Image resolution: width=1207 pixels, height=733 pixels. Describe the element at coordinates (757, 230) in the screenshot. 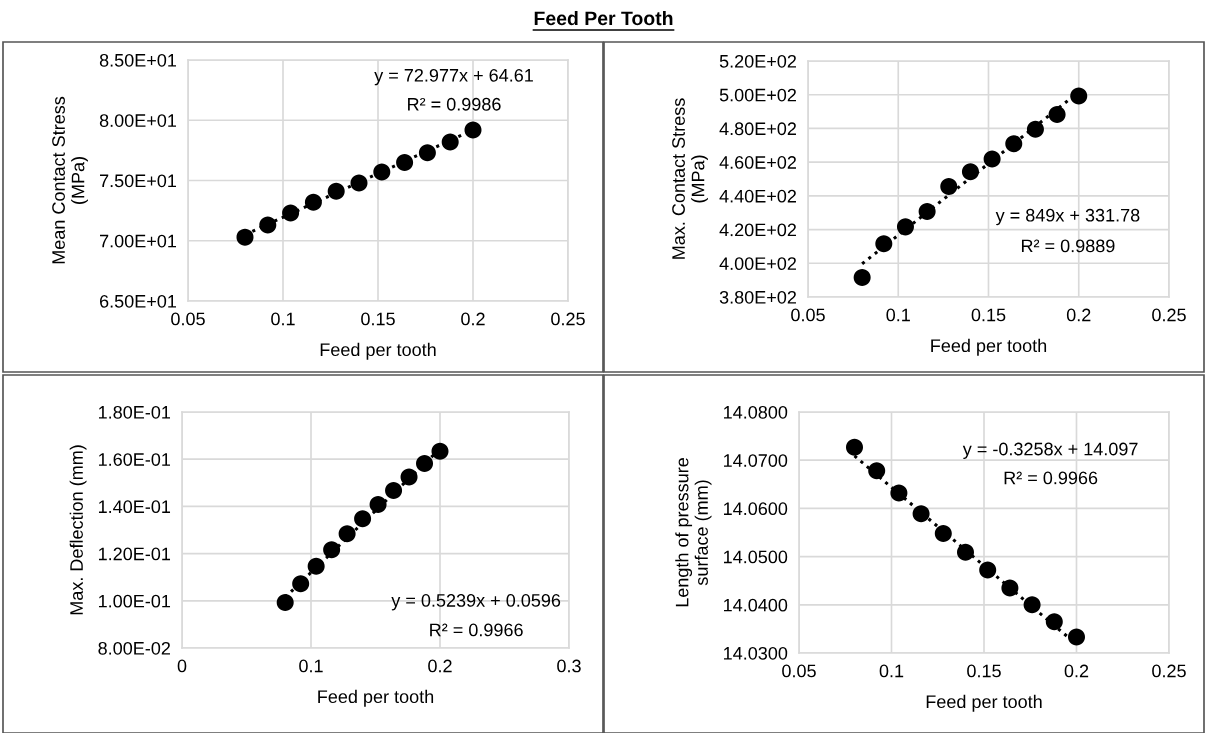

I see `y-tick-label: 4.20E+02` at that location.